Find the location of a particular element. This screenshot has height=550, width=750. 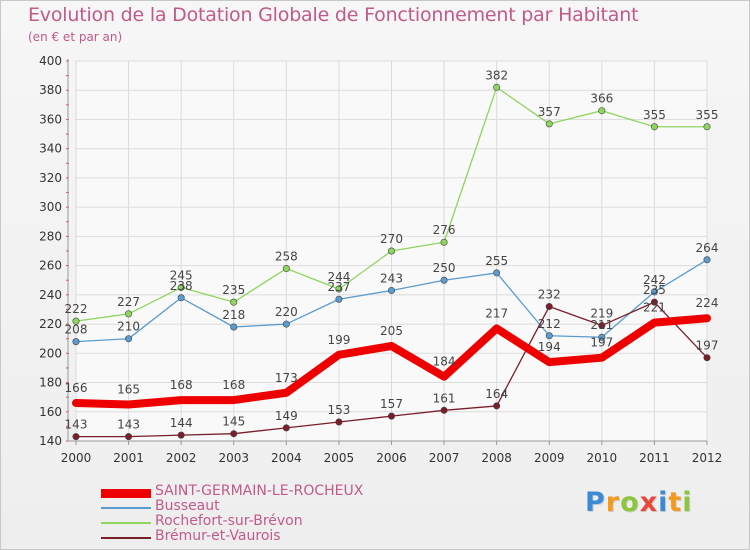

logo-letter: P is located at coordinates (595, 502).